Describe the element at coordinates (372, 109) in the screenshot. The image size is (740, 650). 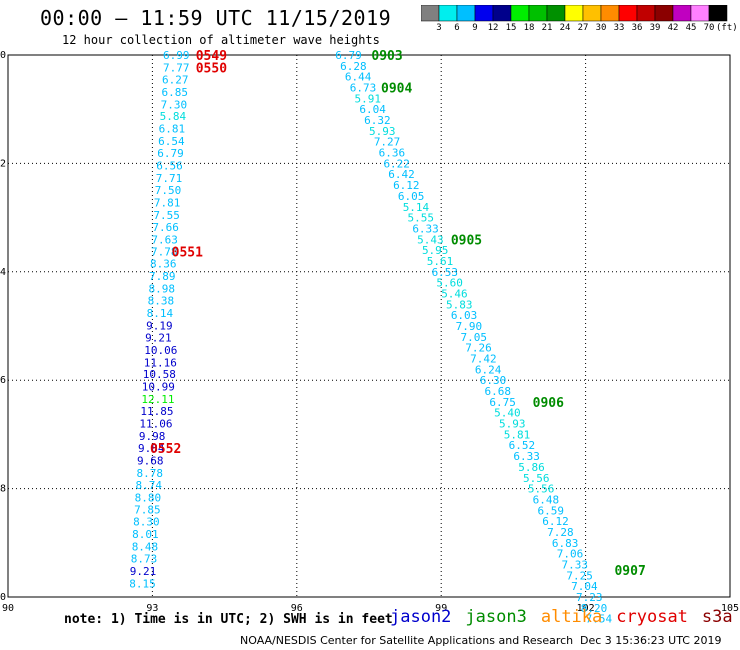
I see `wave-height-point: 6.04` at that location.